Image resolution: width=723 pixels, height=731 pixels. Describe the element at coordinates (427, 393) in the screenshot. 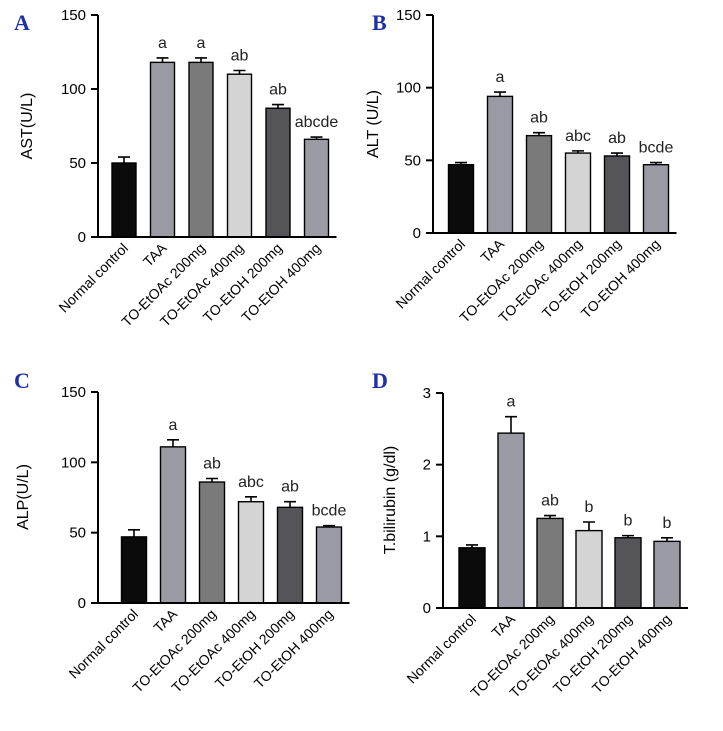

I see `y-tick-label: 3` at that location.